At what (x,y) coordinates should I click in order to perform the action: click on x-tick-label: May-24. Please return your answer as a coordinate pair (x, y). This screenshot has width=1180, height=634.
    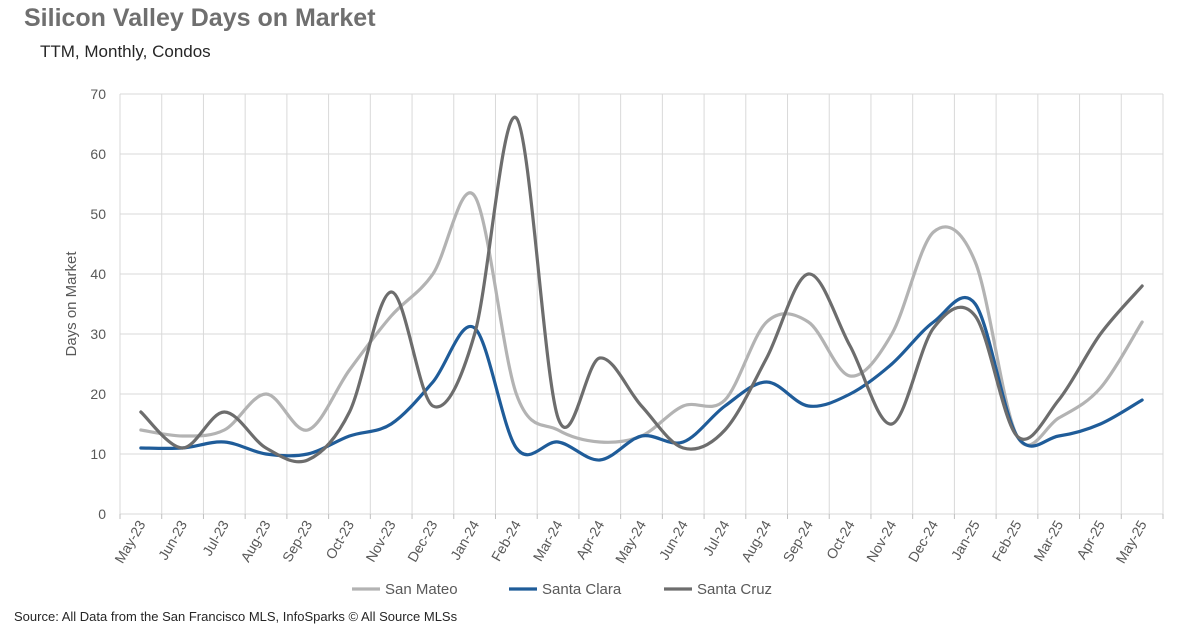
    Looking at the image, I should click on (630, 541).